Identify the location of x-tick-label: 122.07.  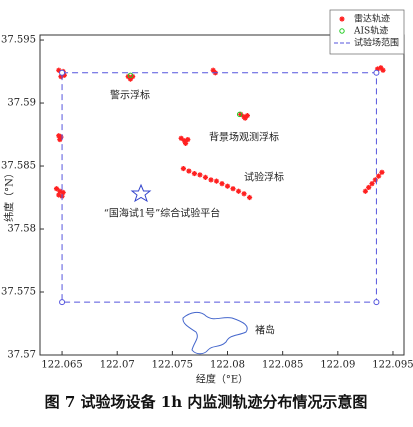
(117, 365).